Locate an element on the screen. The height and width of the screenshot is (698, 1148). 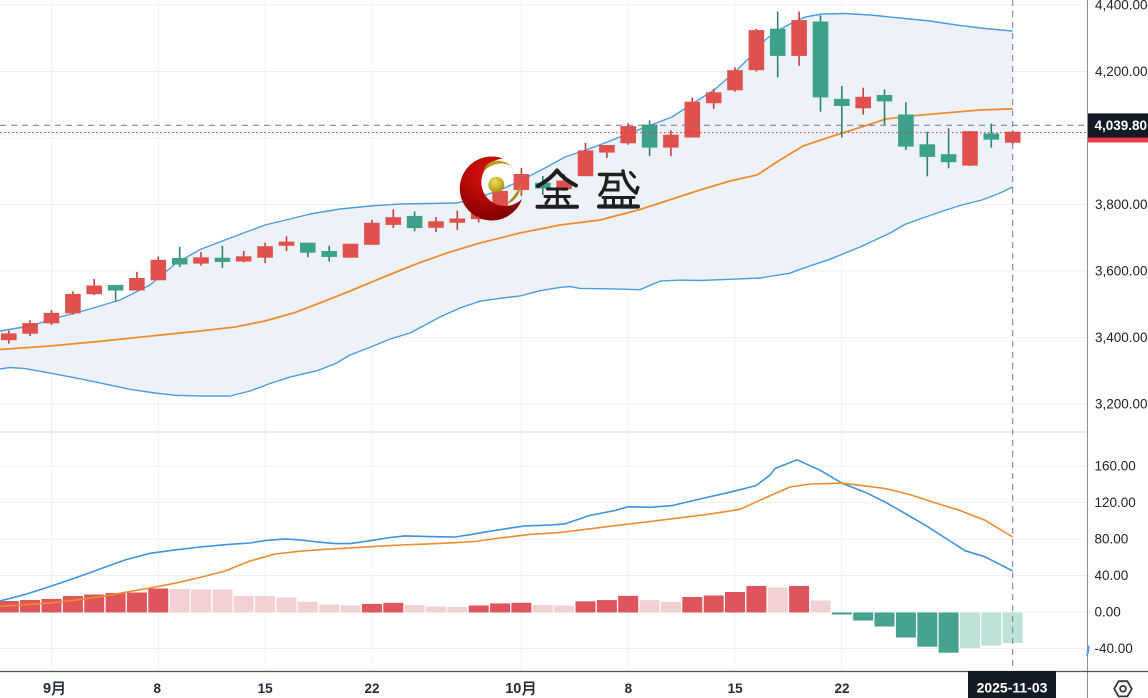
svg-text: 3,800.00 is located at coordinates (1121, 204).